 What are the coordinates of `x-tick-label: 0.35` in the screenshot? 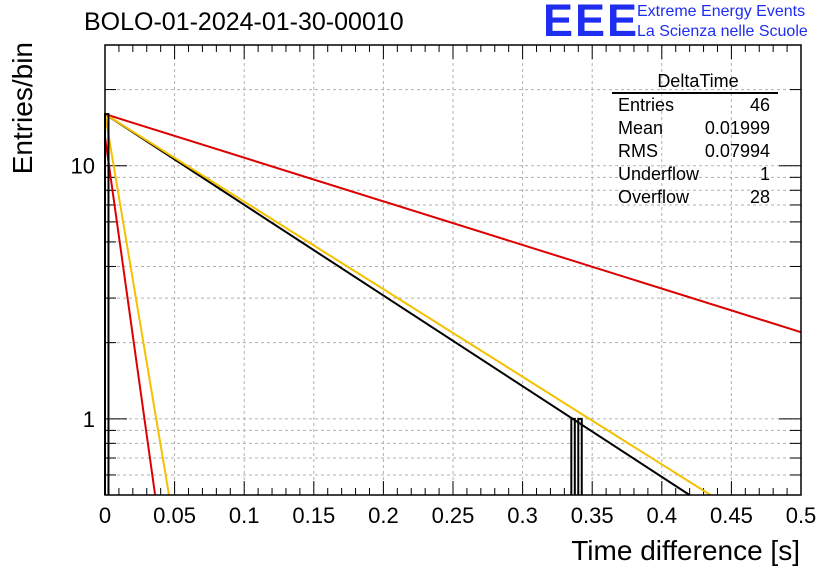 It's located at (592, 515).